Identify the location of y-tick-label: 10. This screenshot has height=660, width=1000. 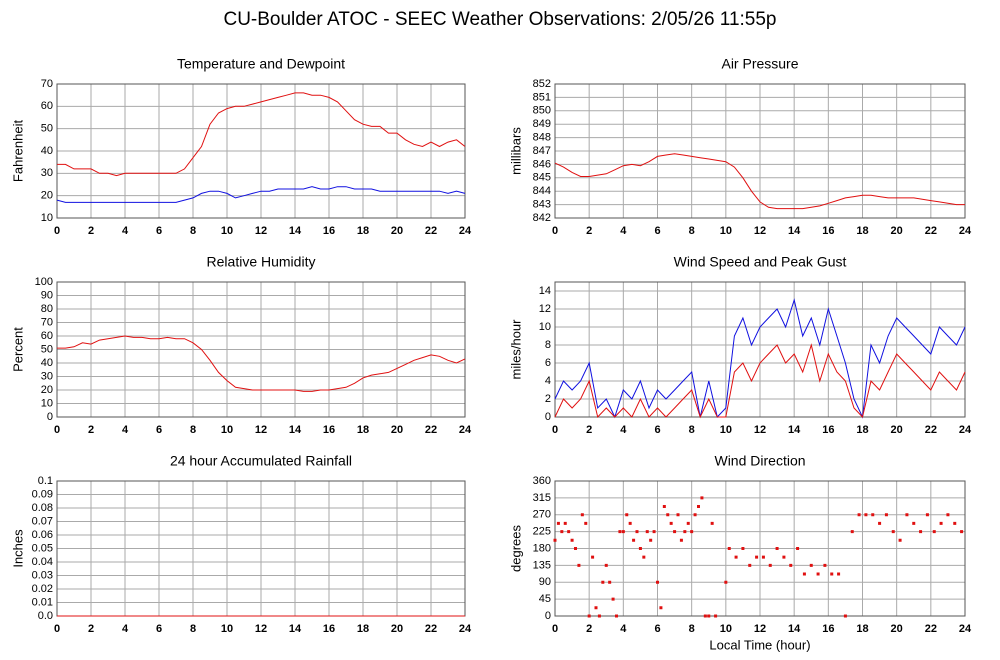
(47, 218).